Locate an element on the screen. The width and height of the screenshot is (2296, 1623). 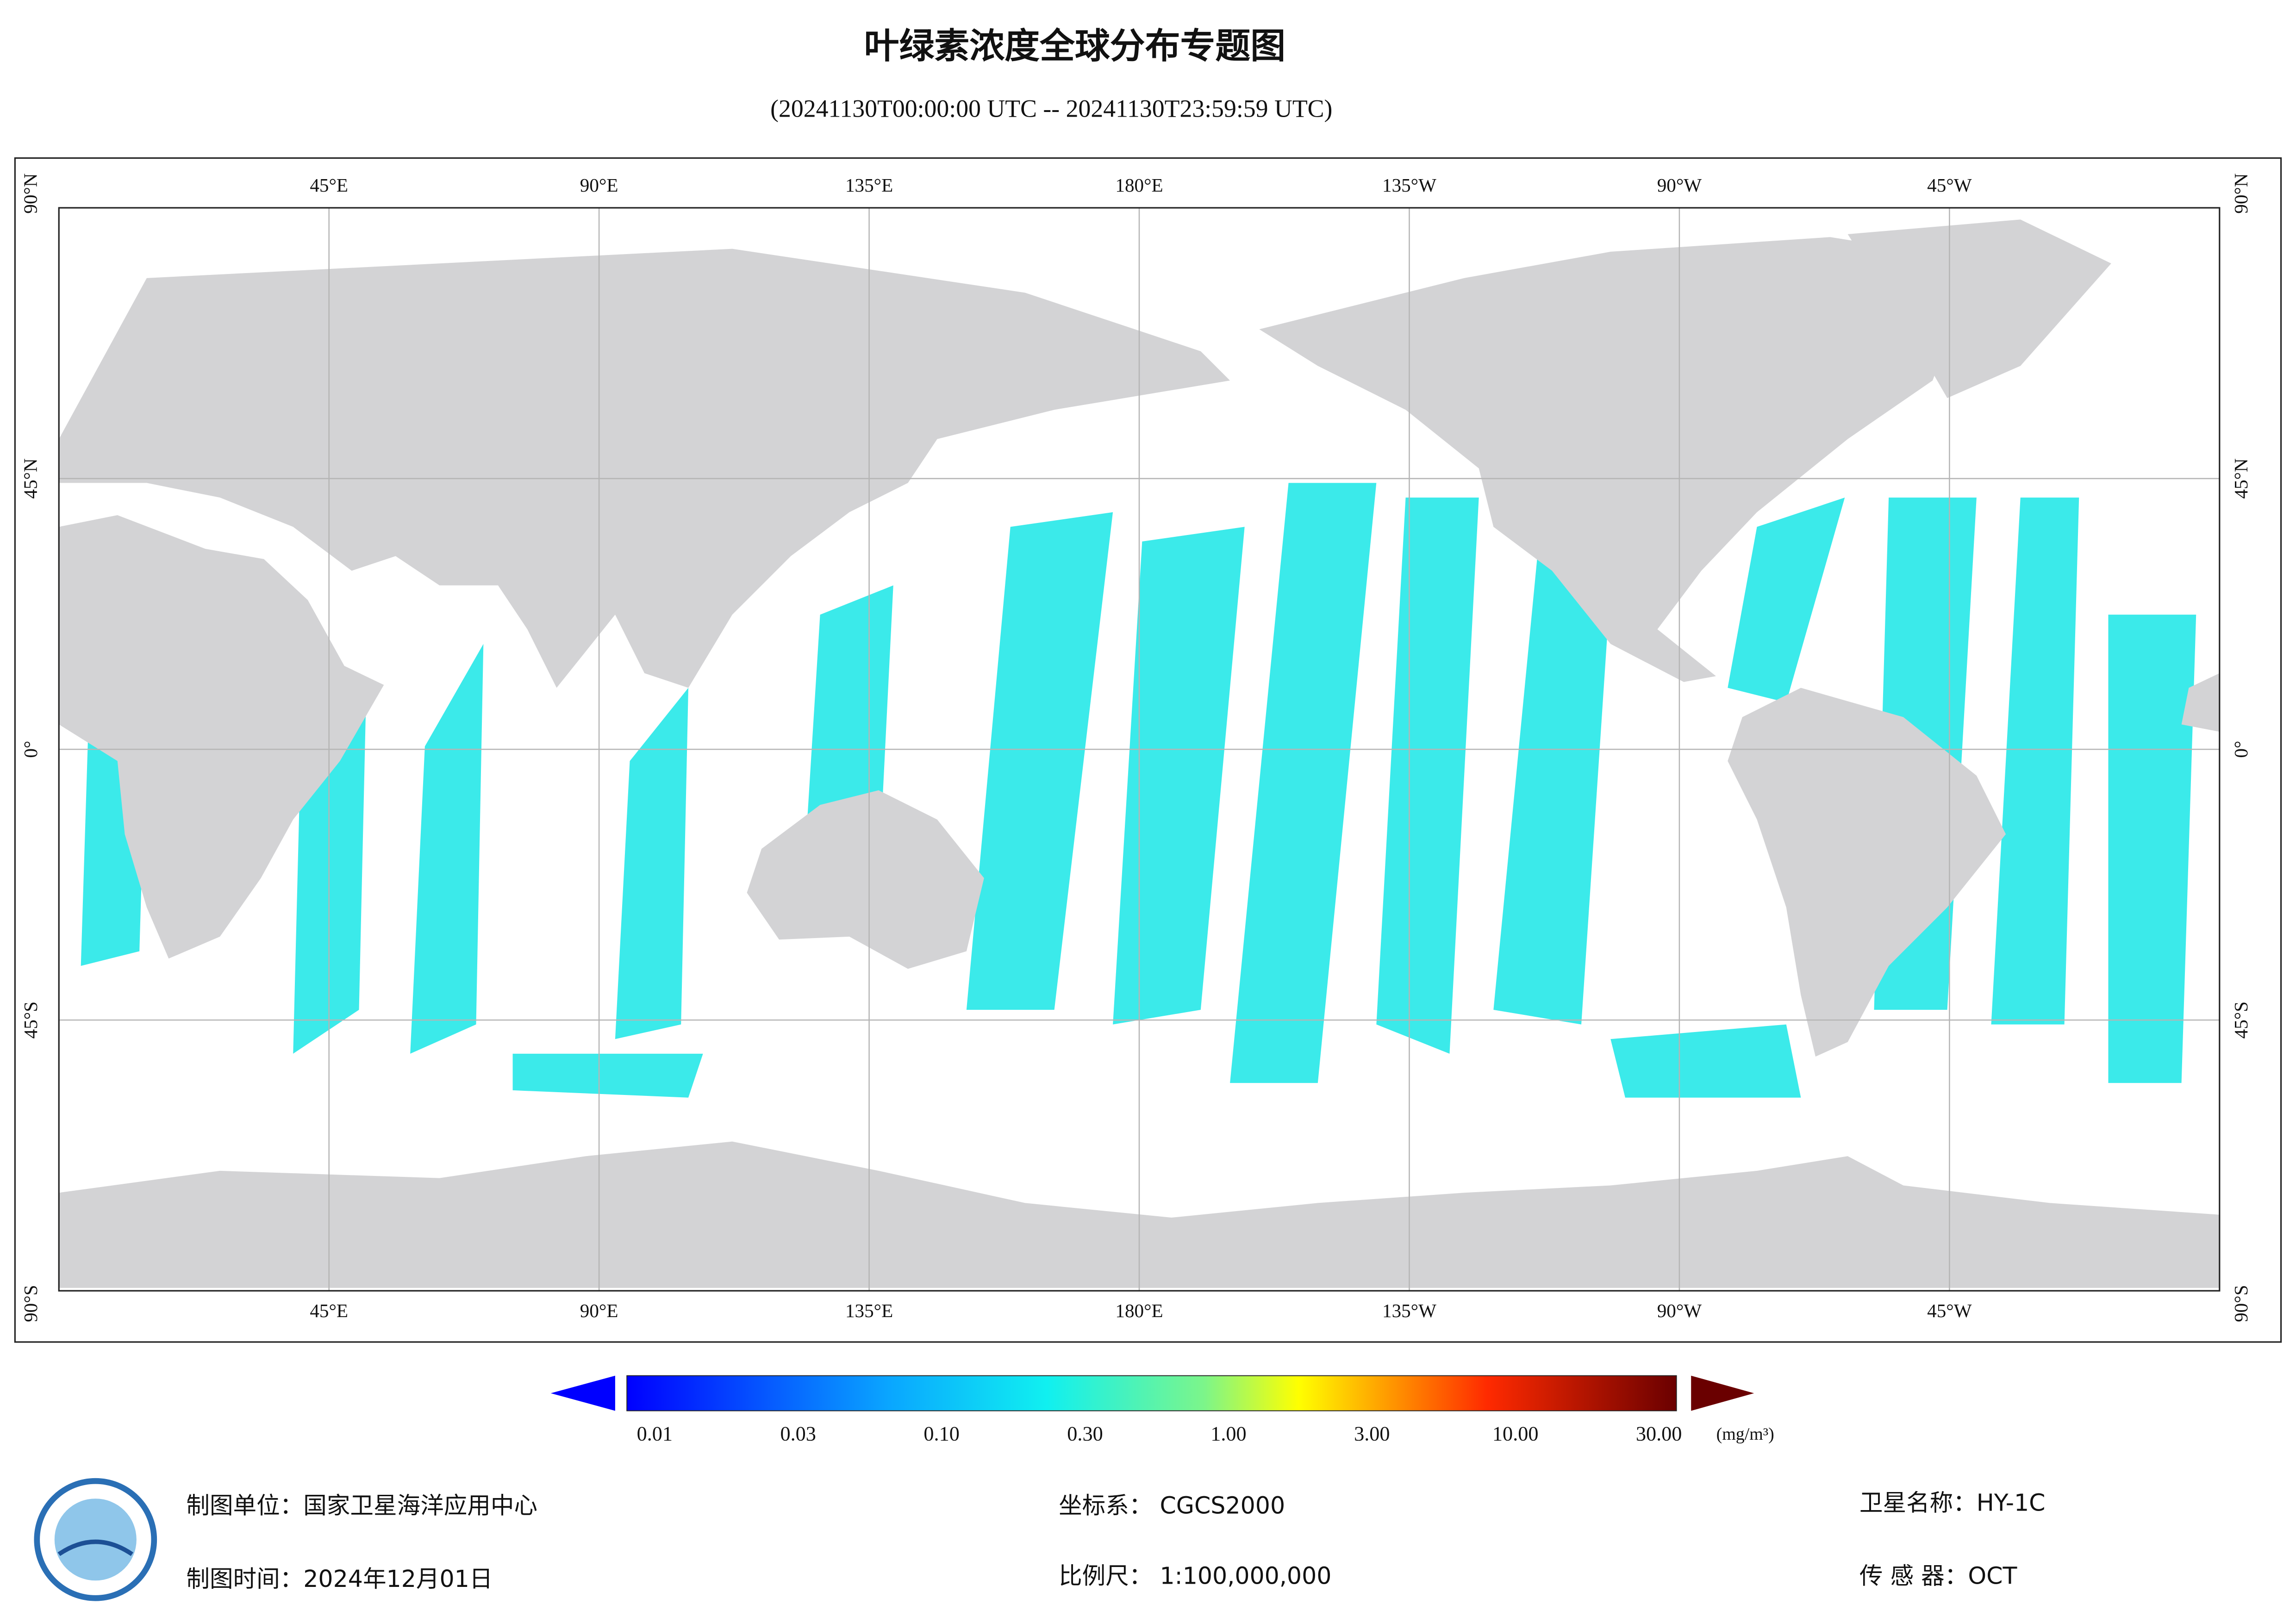
eurasia is located at coordinates (644, 468).